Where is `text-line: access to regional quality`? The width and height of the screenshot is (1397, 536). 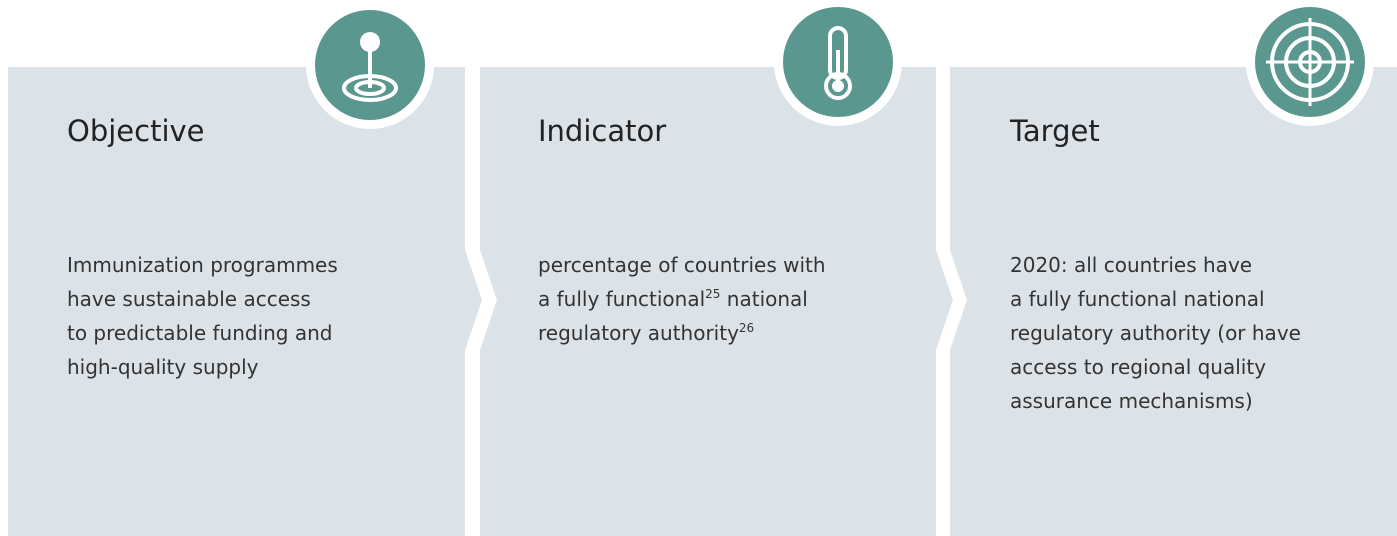
text-line: access to regional quality is located at coordinates (1155, 367).